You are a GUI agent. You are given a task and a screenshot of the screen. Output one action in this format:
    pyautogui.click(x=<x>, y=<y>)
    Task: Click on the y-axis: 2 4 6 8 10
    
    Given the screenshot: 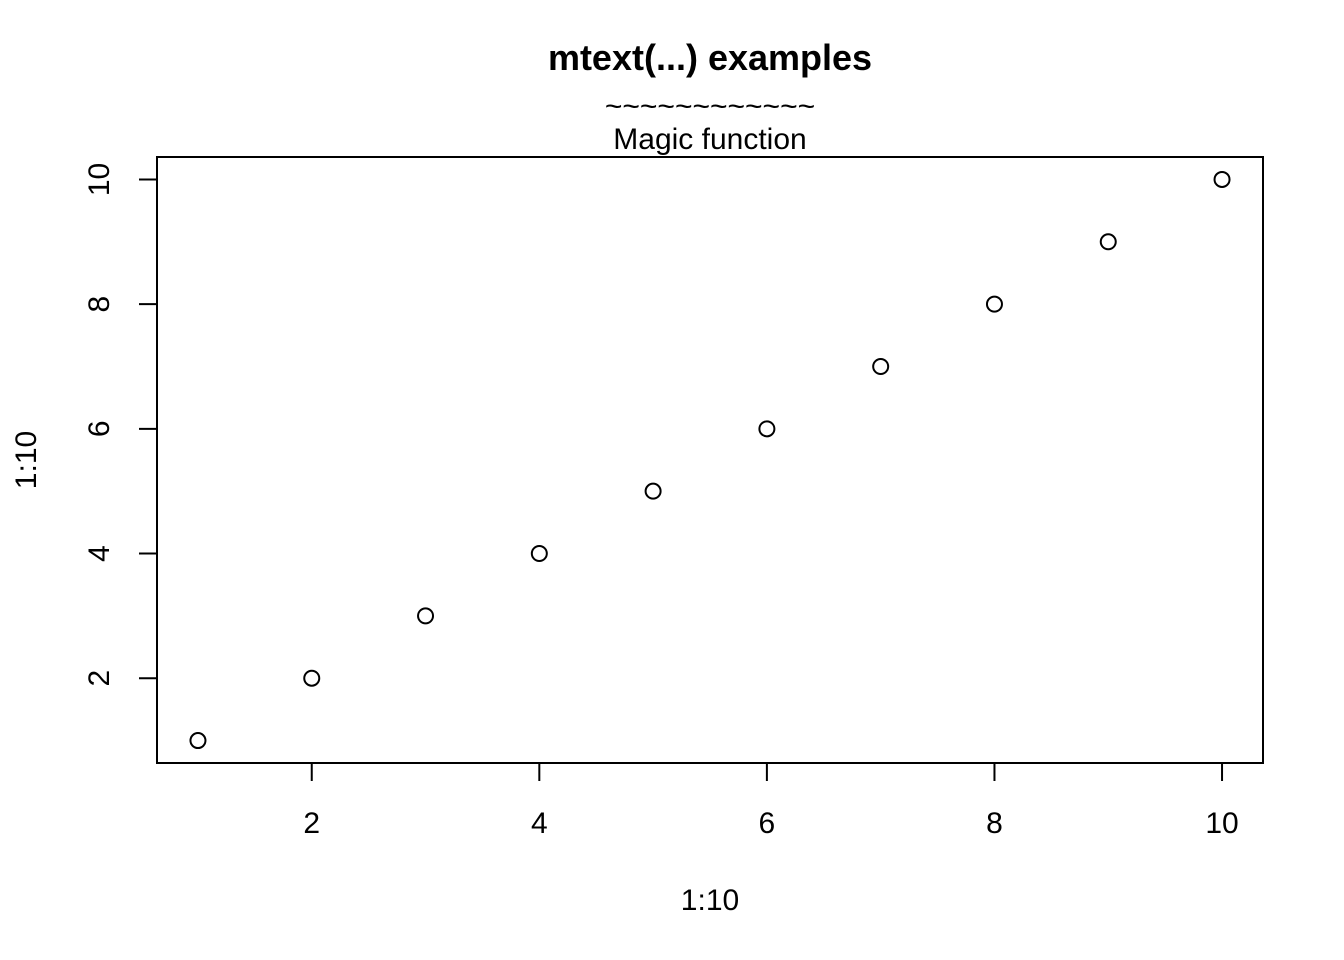 What is the action you would take?
    pyautogui.click(x=120, y=425)
    